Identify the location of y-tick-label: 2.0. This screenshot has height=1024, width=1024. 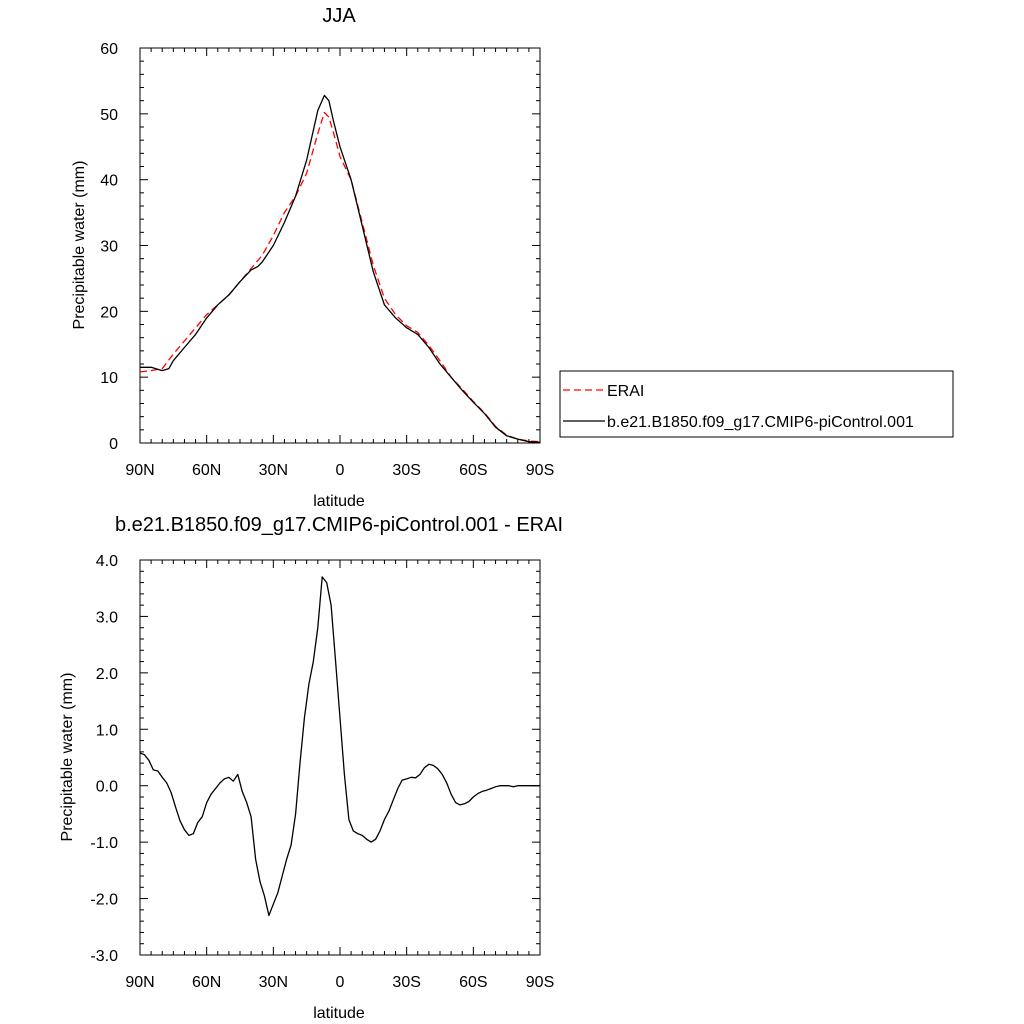
(107, 674).